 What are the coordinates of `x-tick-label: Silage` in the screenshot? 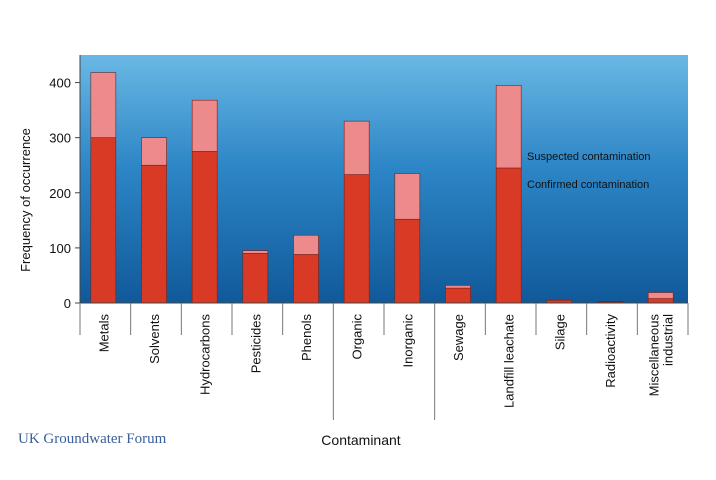 It's located at (559, 332).